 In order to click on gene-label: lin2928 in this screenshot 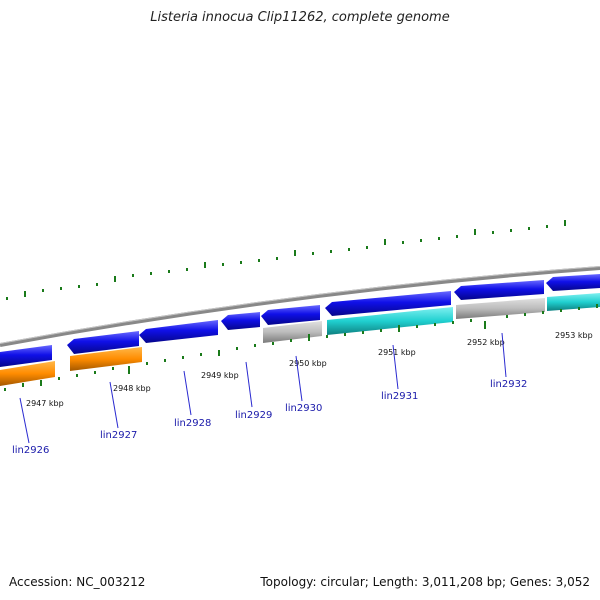, I will do `click(192, 423)`.